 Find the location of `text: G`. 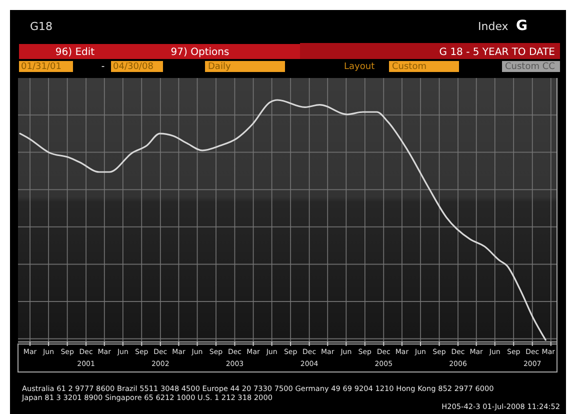

text: G is located at coordinates (522, 26).